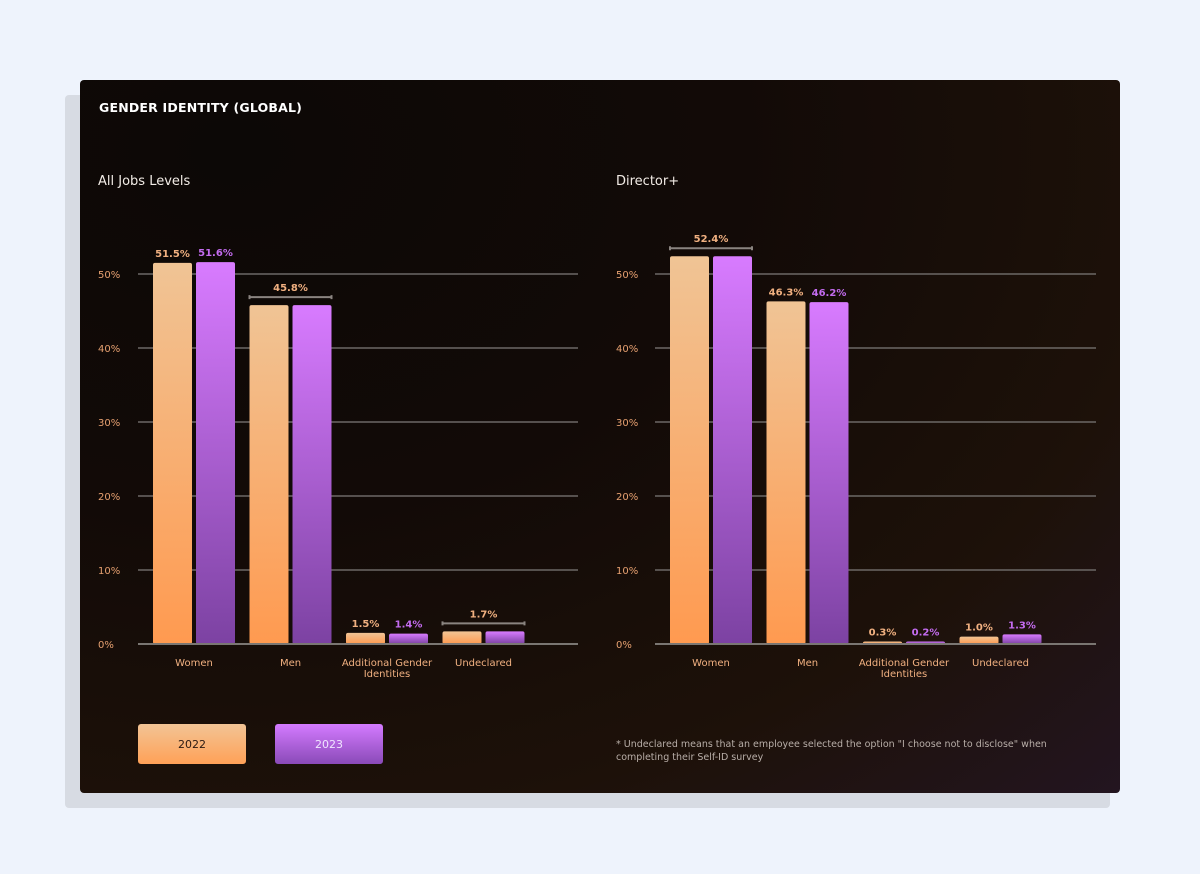  I want to click on data-label: 46.3%, so click(786, 292).